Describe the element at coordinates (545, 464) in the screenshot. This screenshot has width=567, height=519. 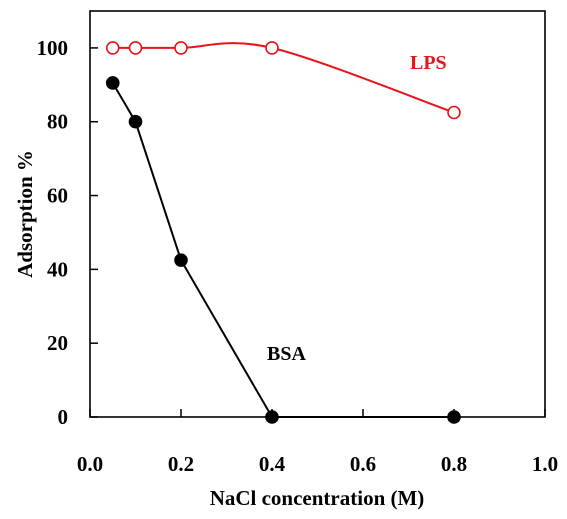
I see `x-tick-label: 1.0` at that location.